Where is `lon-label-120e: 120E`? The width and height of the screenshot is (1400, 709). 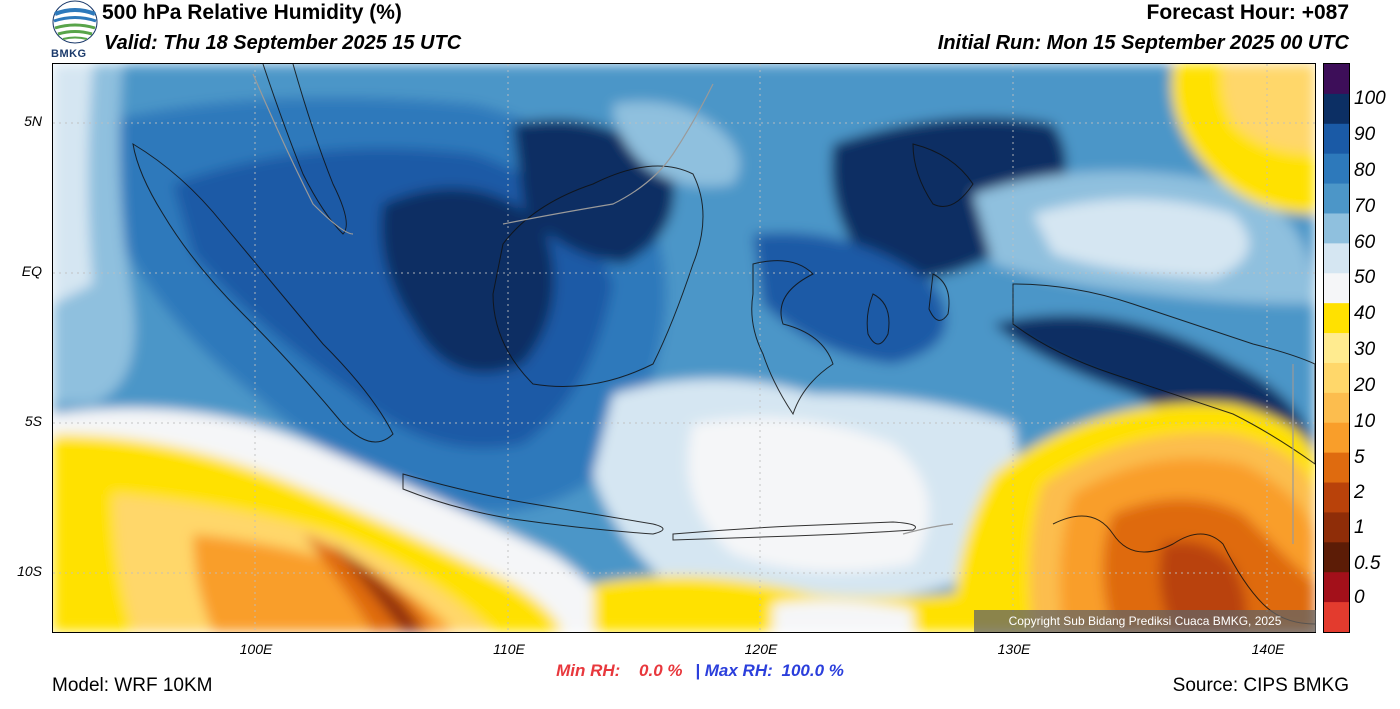 lon-label-120e: 120E is located at coordinates (761, 649).